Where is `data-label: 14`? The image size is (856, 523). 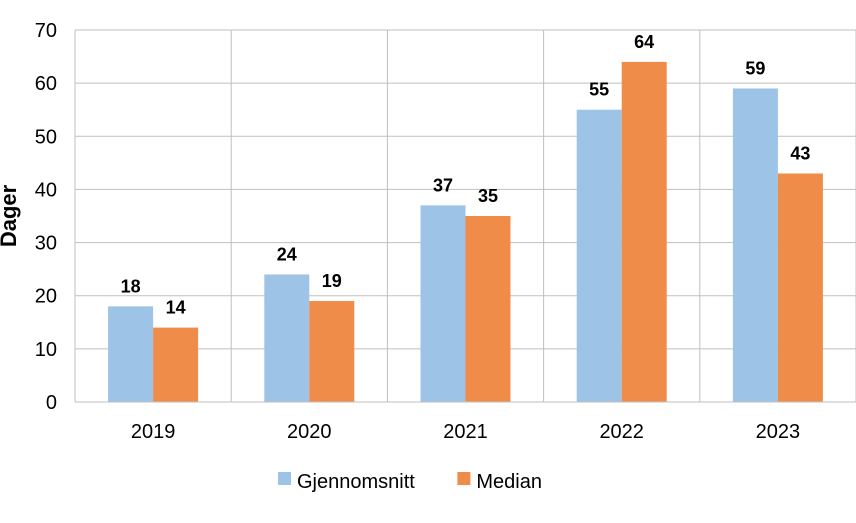 data-label: 14 is located at coordinates (176, 308).